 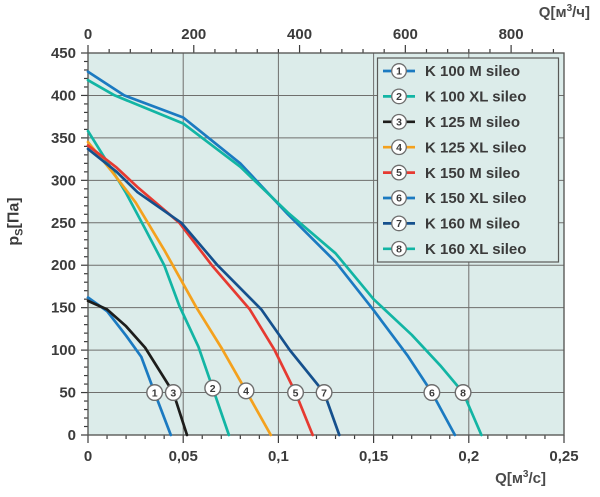 What do you see at coordinates (63, 138) in the screenshot?
I see `y-tick-label: 350` at bounding box center [63, 138].